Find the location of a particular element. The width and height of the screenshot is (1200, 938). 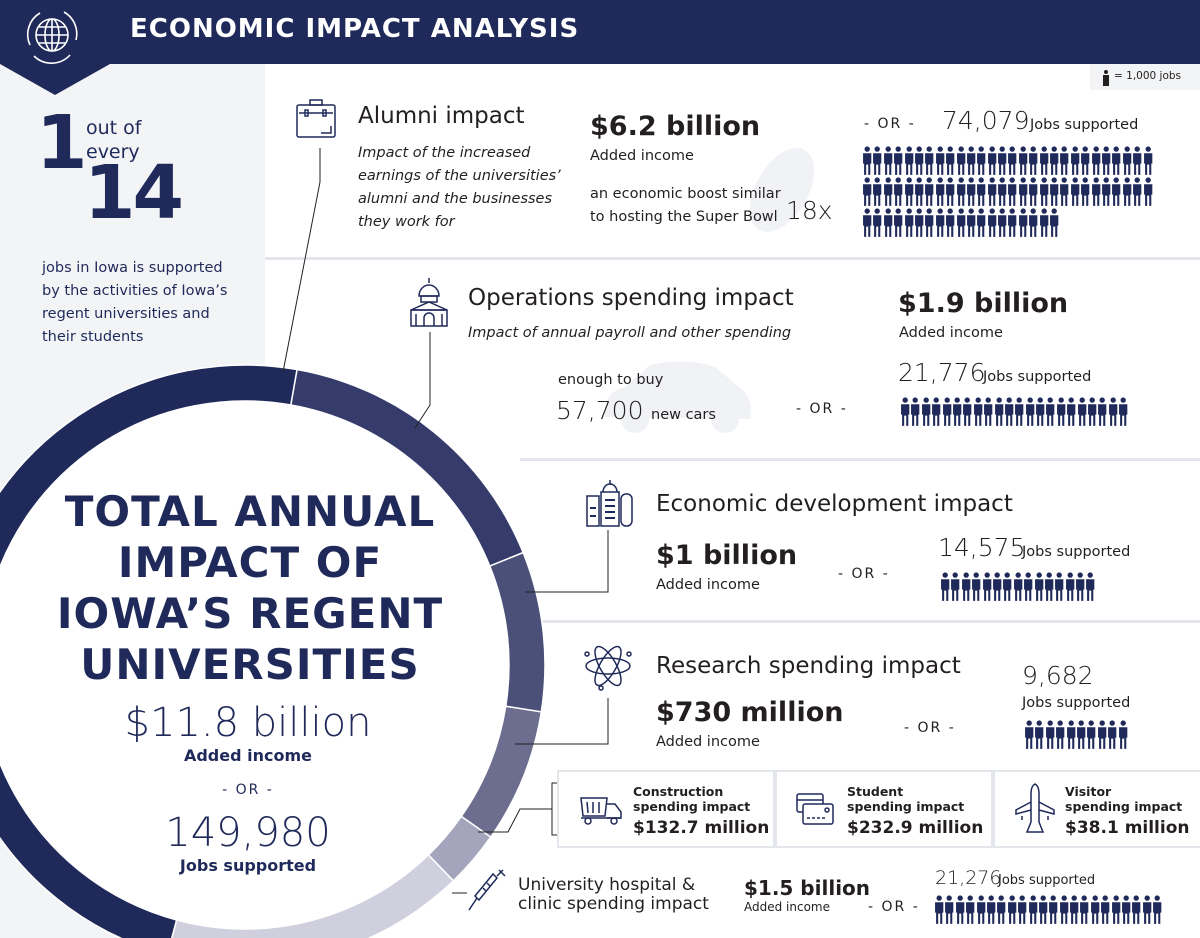

research-or: - OR - is located at coordinates (930, 728).